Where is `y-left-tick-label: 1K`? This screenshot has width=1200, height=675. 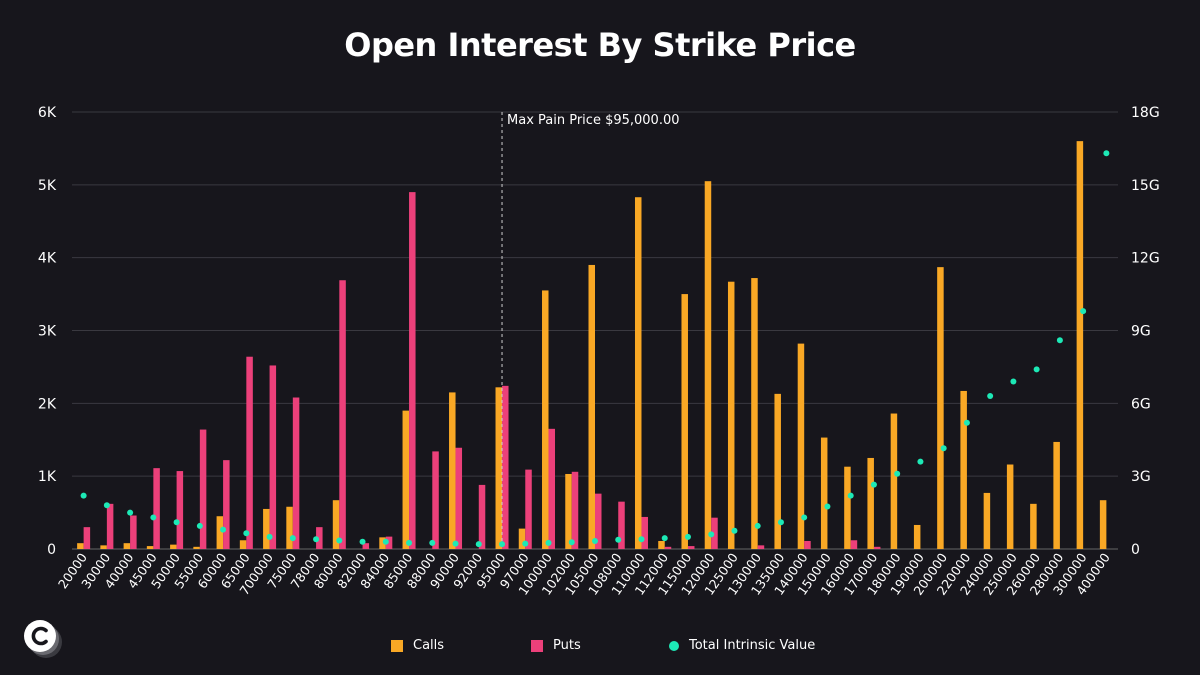 y-left-tick-label: 1K is located at coordinates (47, 477).